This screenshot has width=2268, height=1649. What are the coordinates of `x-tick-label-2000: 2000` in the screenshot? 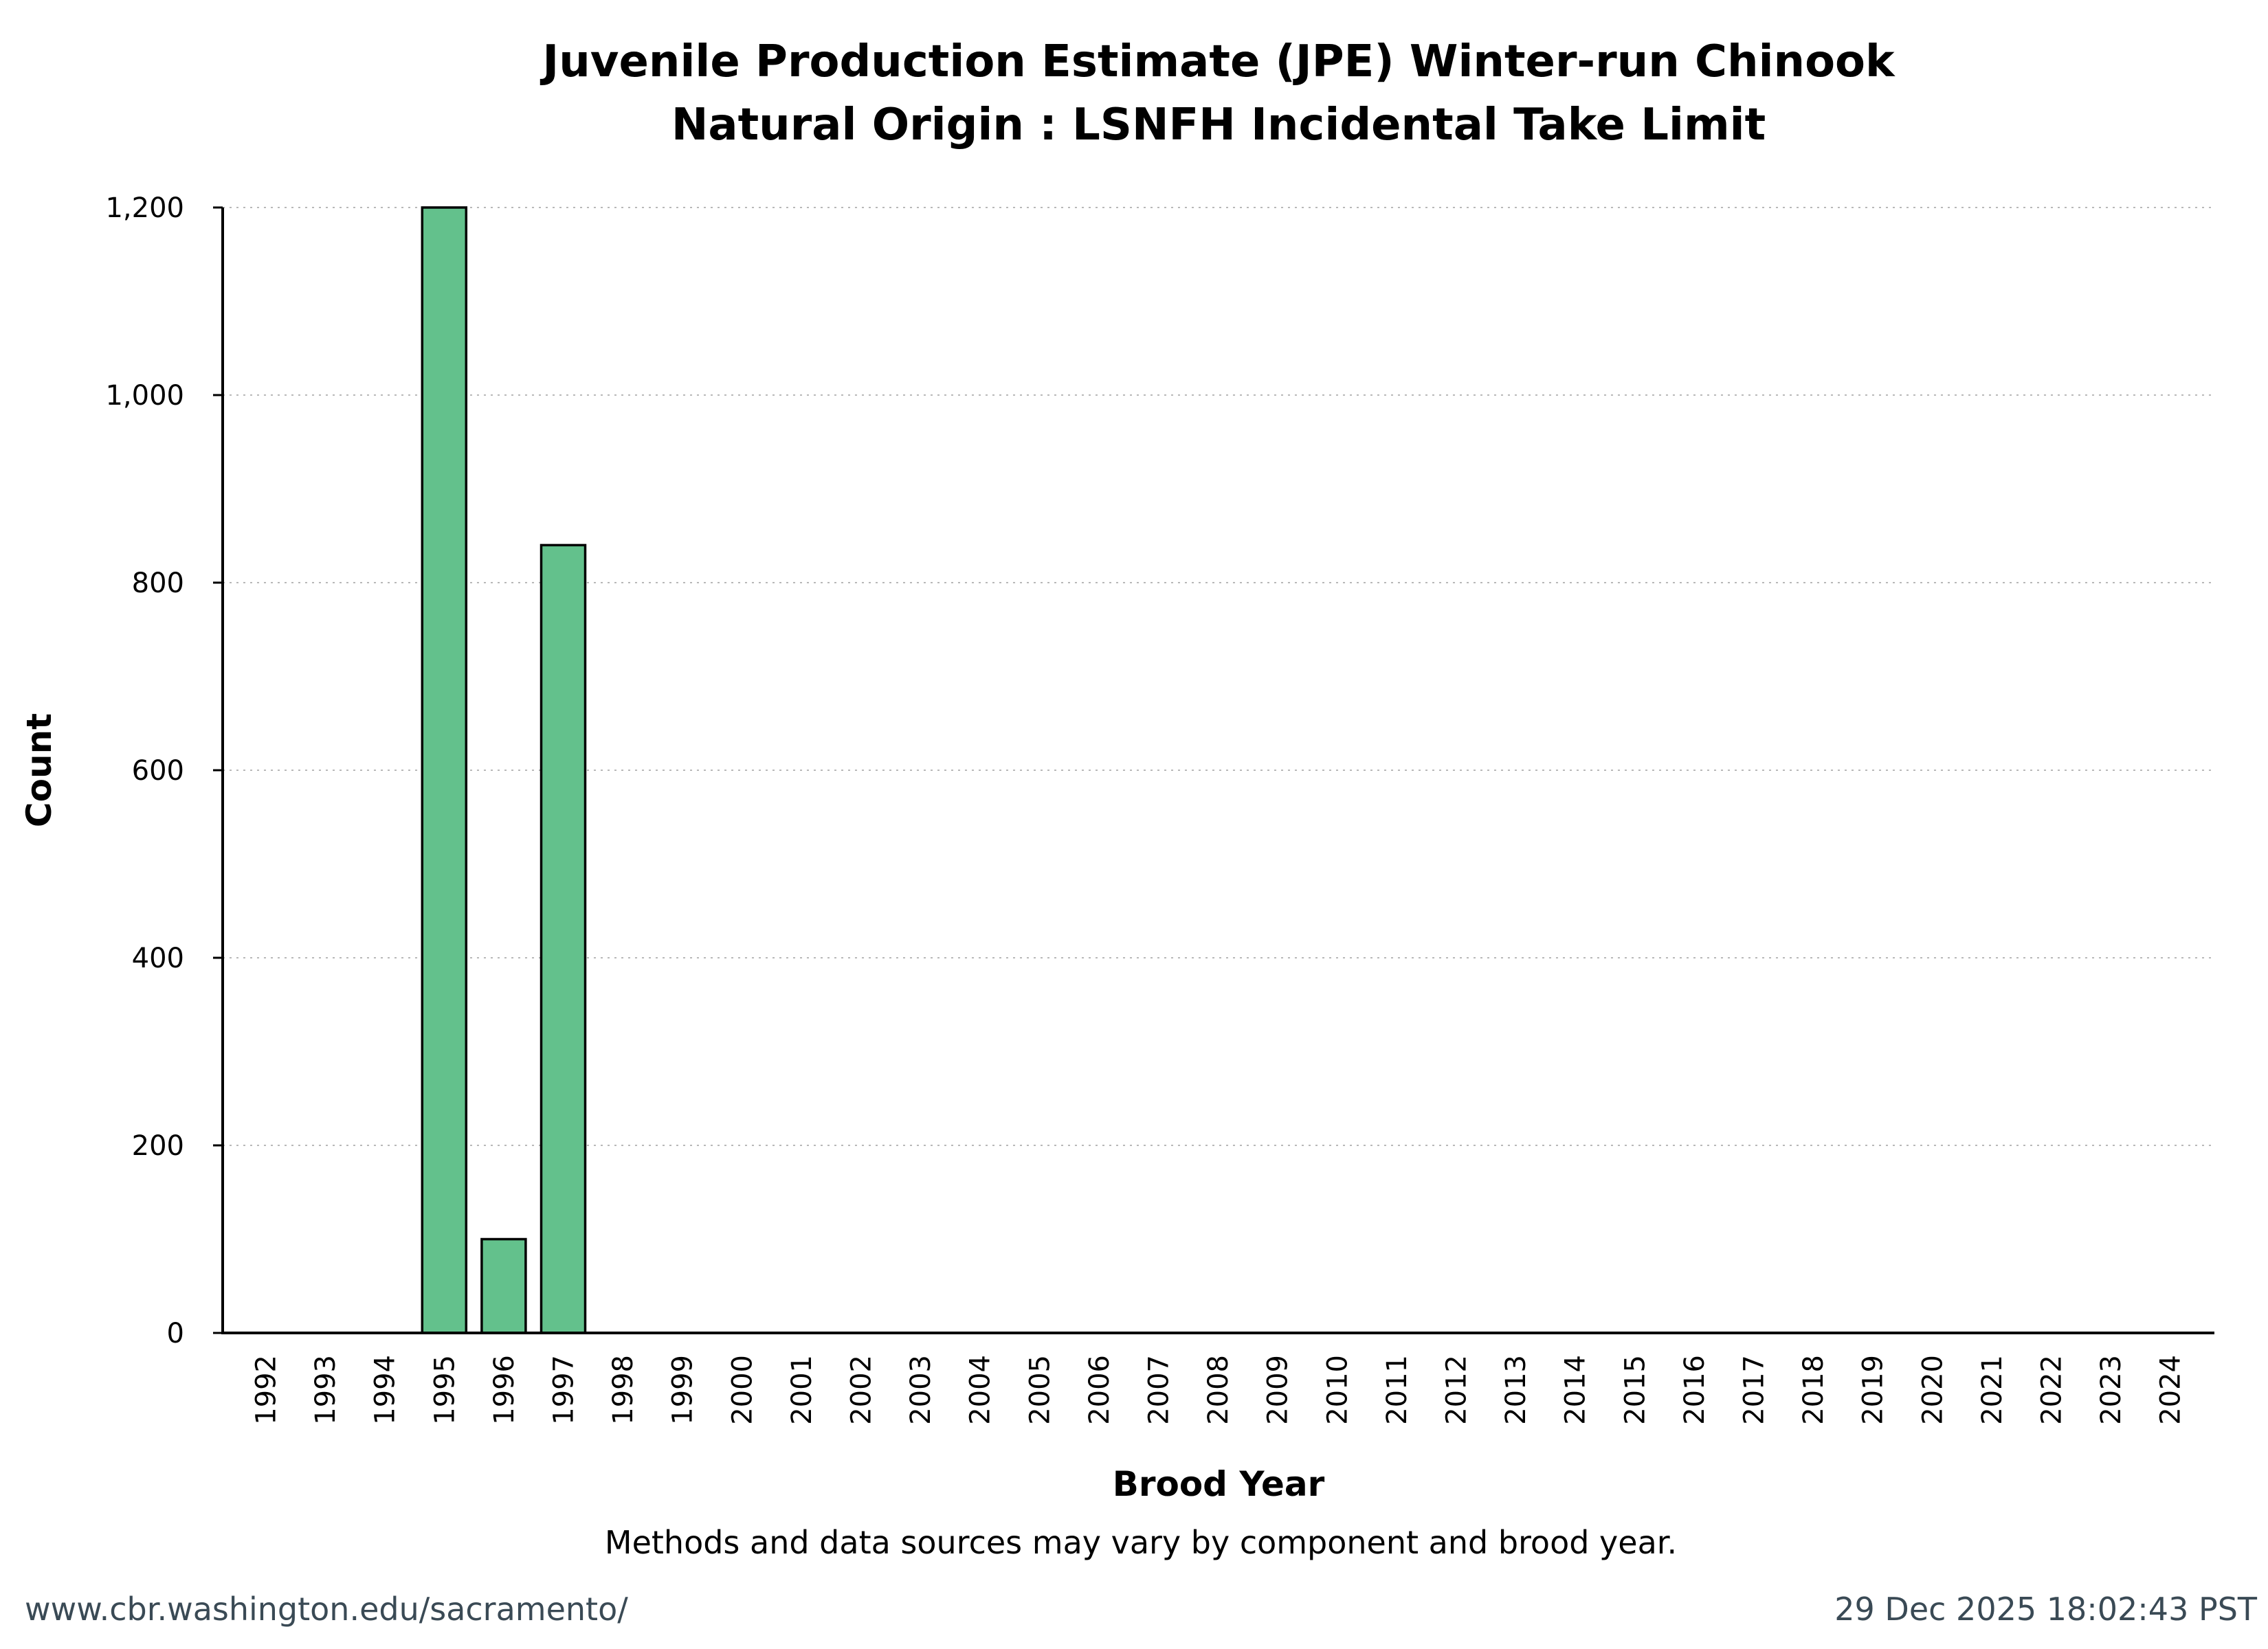 It's located at (742, 1390).